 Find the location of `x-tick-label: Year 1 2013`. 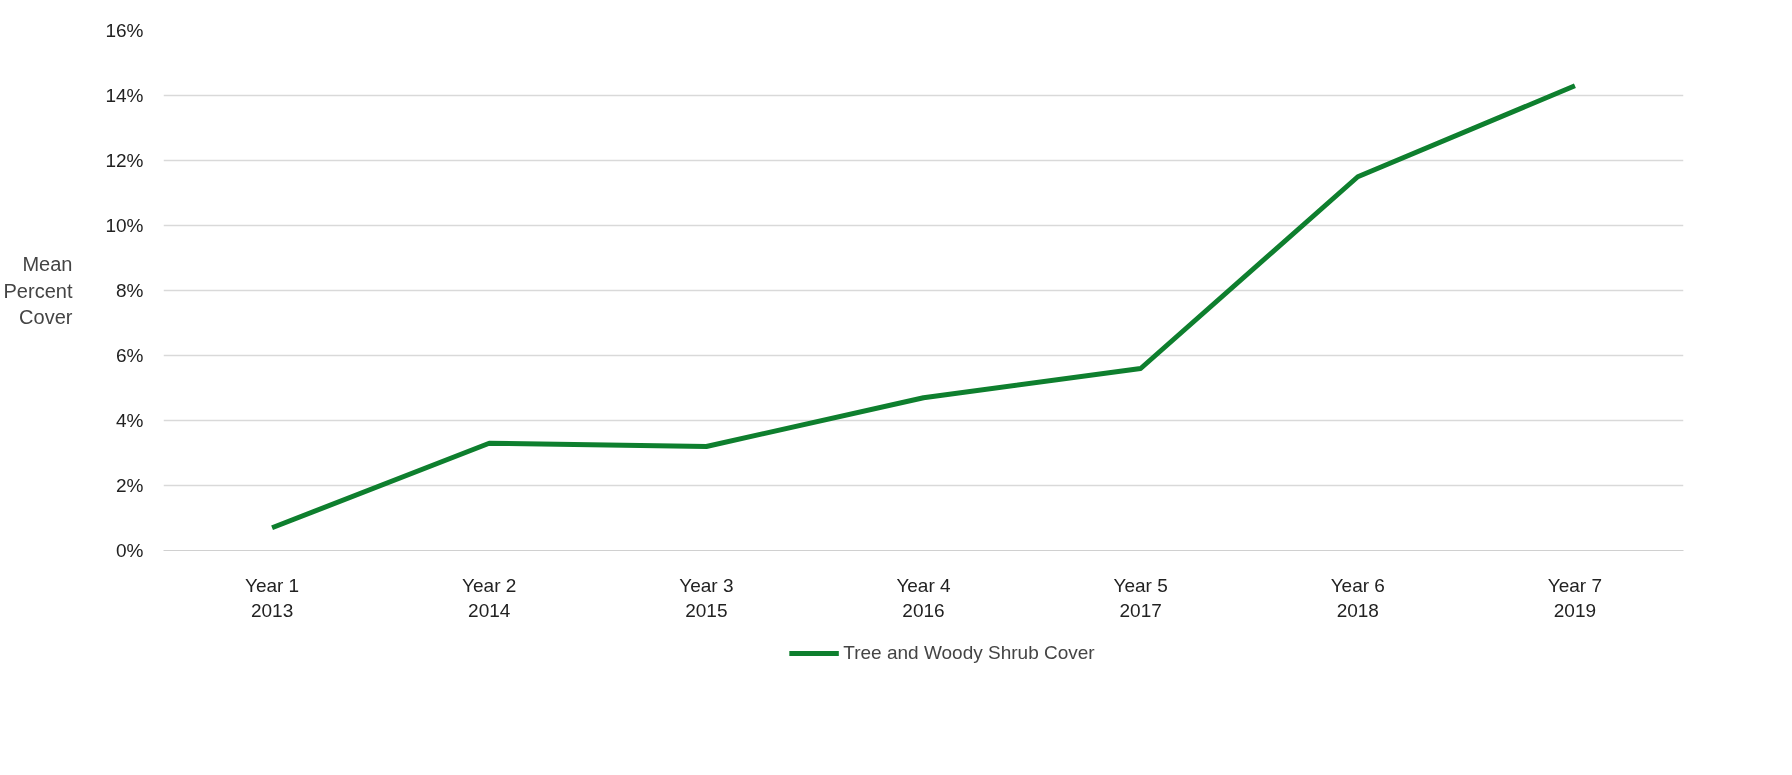

x-tick-label: Year 1 2013 is located at coordinates (272, 597).